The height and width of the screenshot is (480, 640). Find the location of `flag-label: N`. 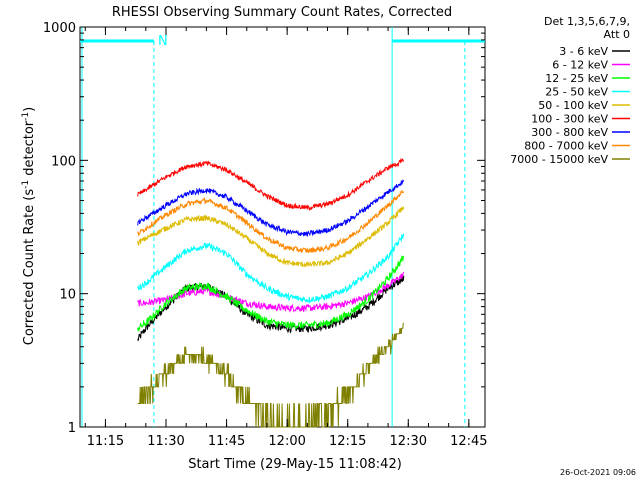

flag-label: N is located at coordinates (163, 41).